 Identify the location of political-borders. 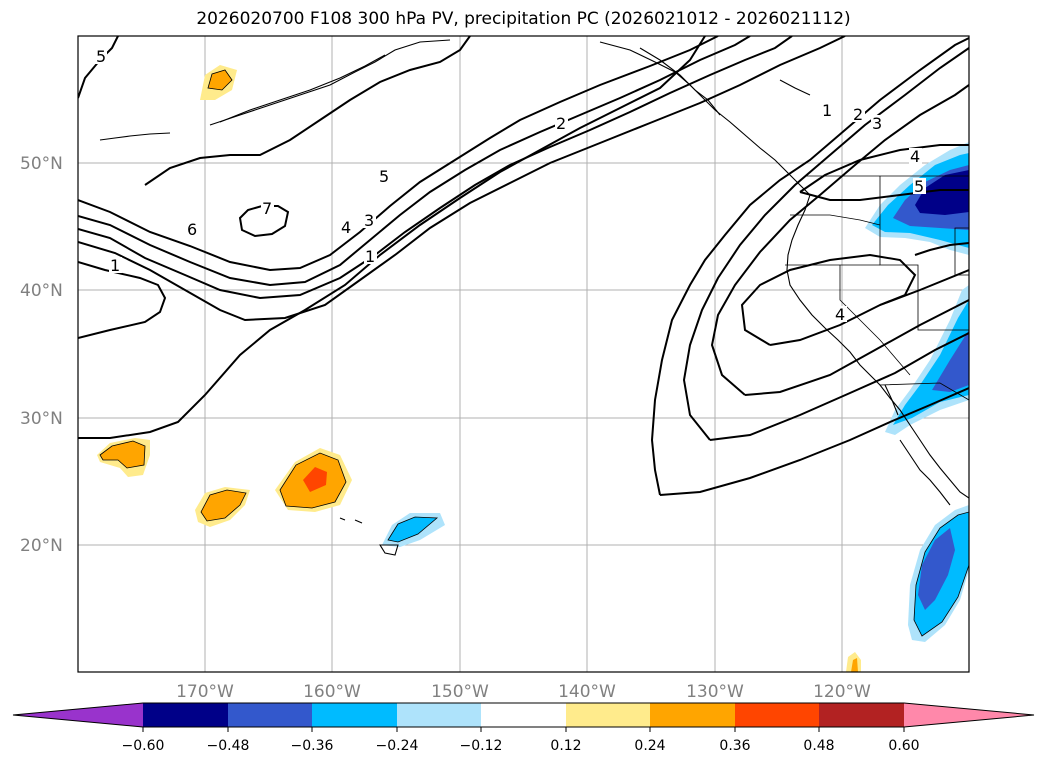
(877, 288).